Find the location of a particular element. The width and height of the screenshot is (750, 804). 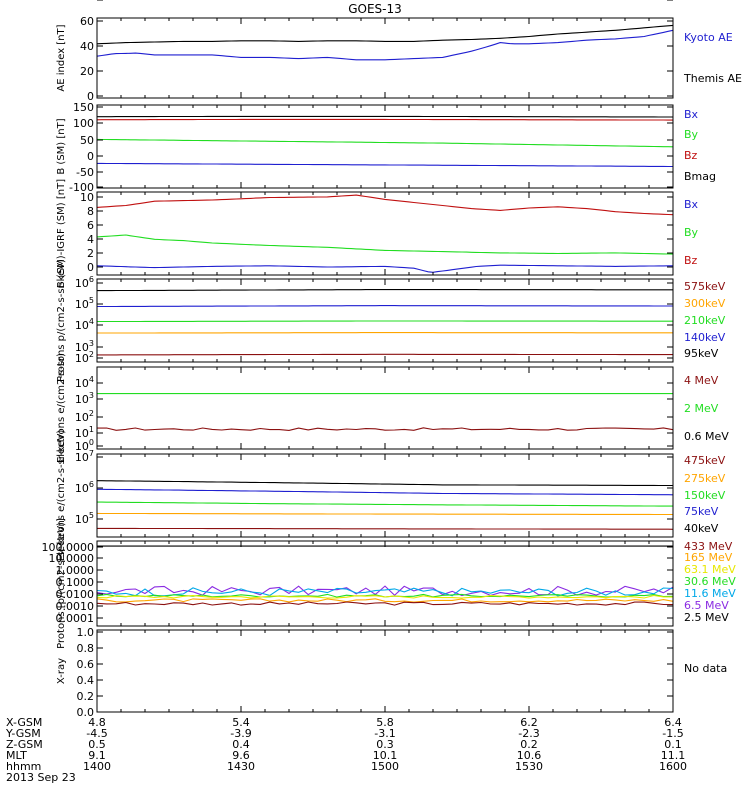

y-tick-label: 100 is located at coordinates (83, 123).